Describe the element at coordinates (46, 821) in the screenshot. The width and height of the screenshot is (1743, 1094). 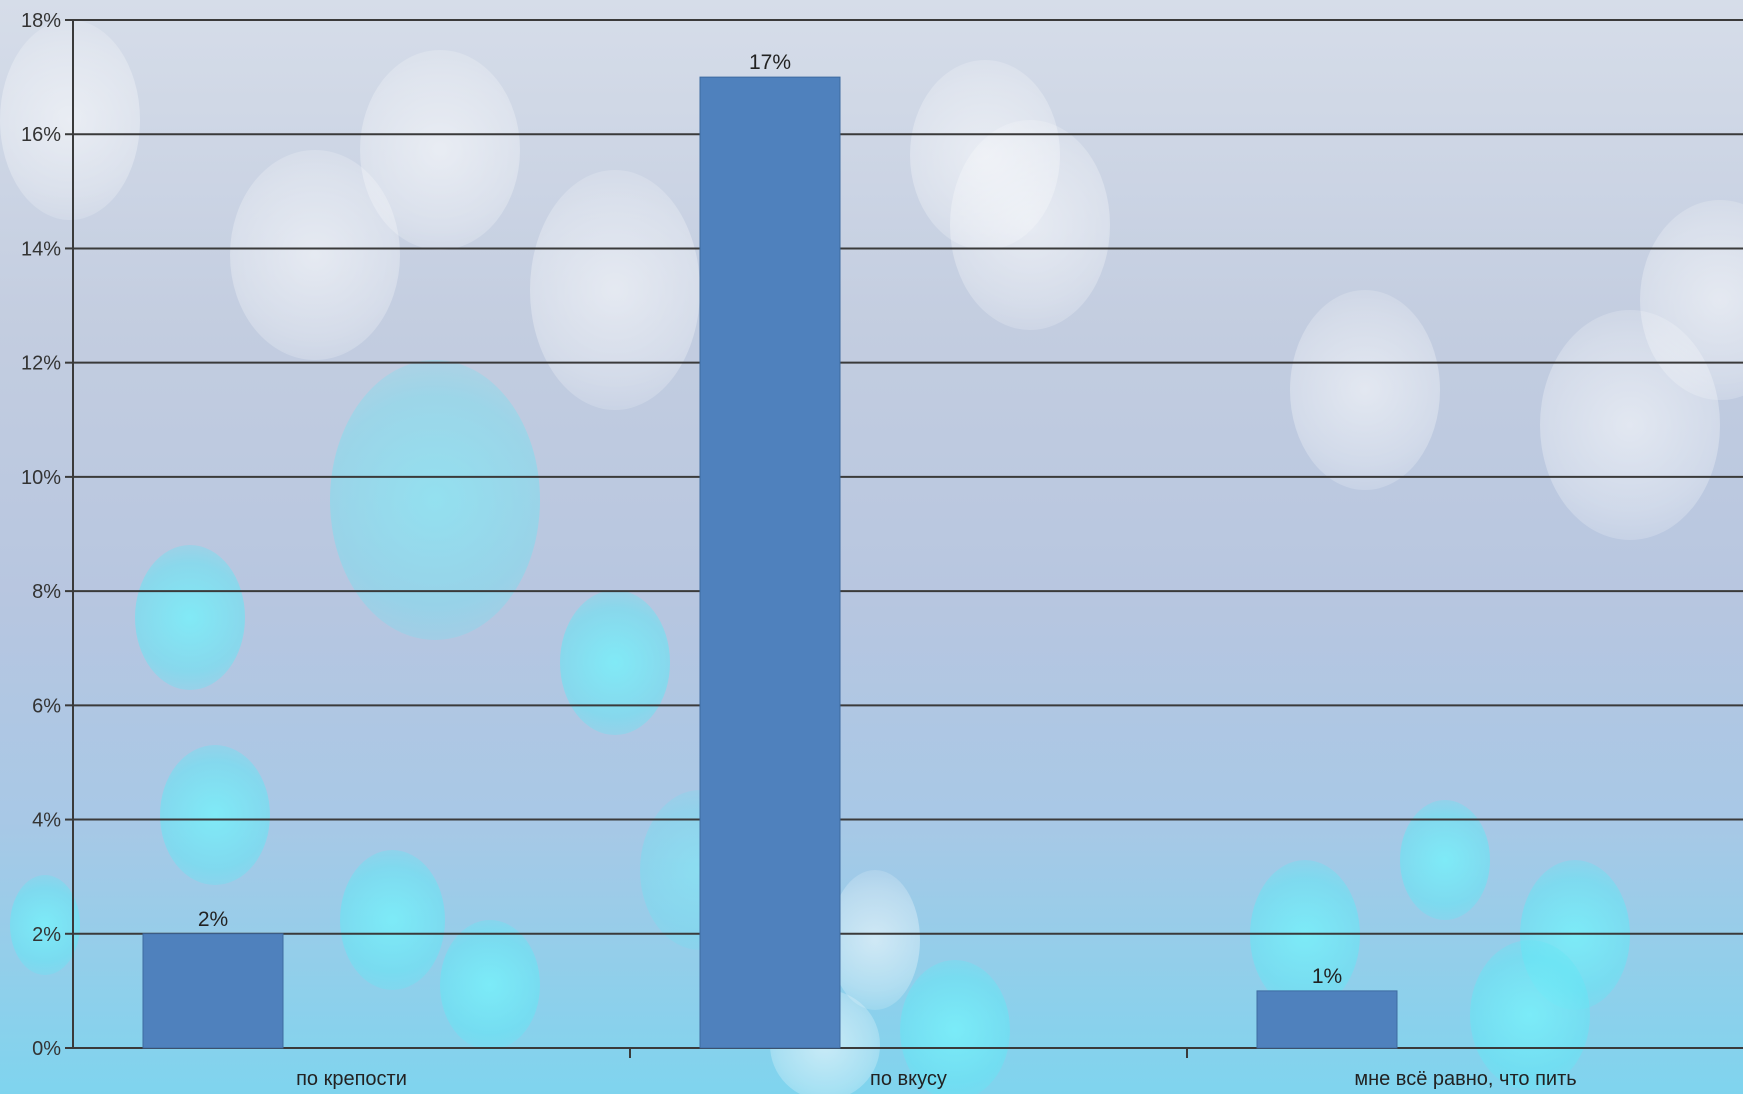
I see `y-tick-label: 4%` at that location.